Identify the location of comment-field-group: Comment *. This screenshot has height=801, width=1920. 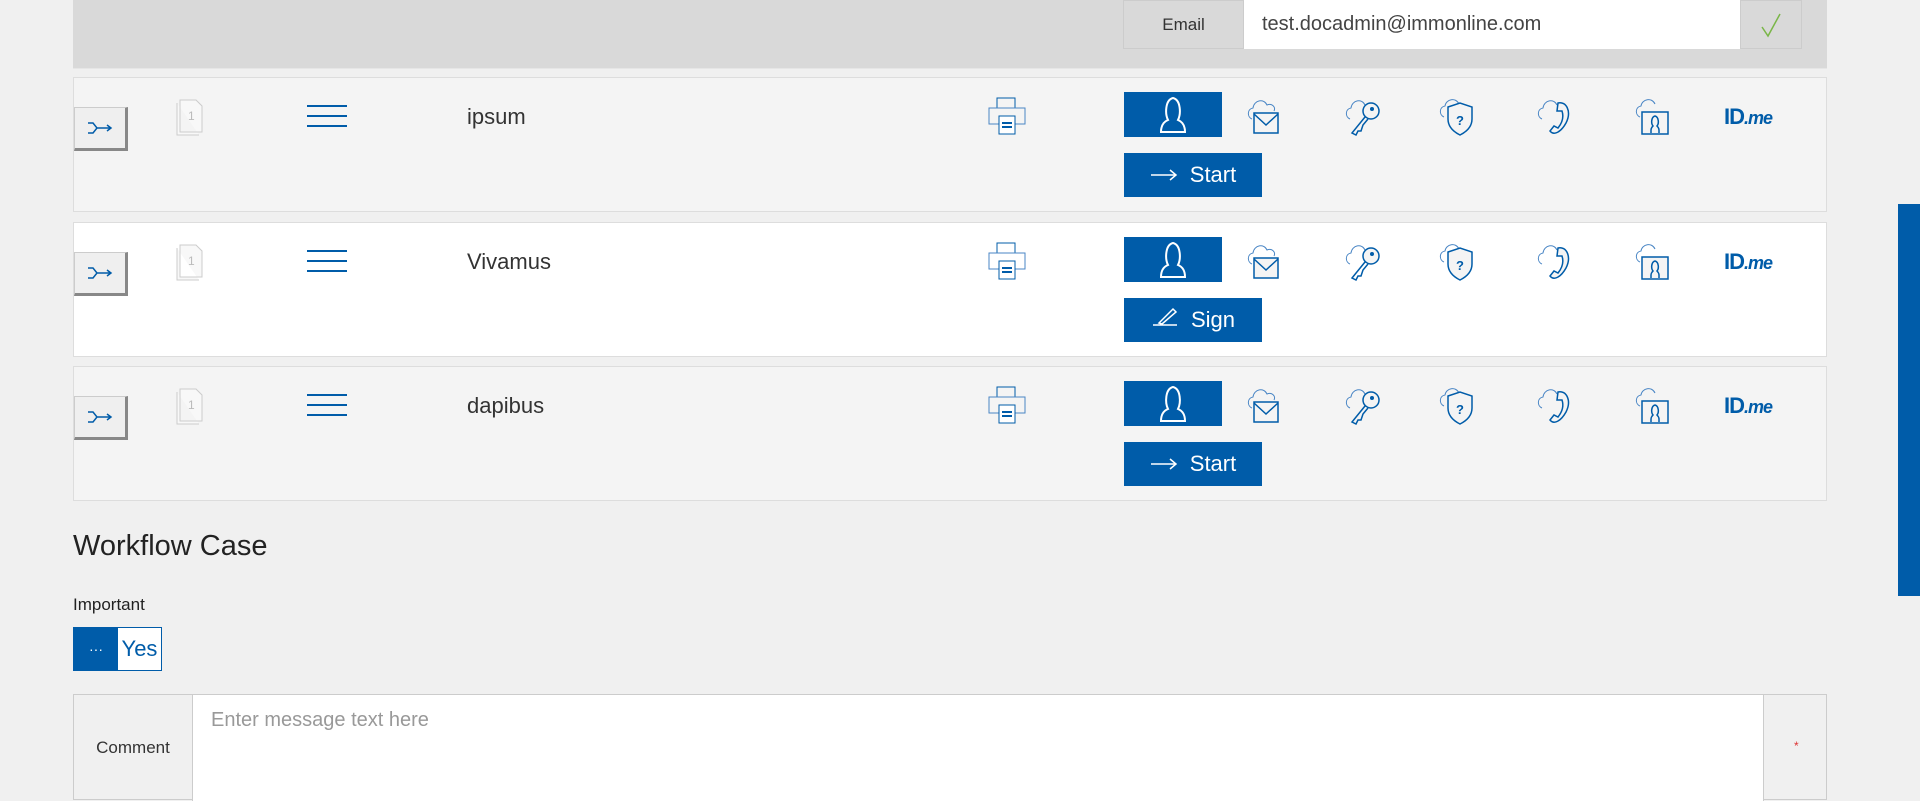
(950, 747).